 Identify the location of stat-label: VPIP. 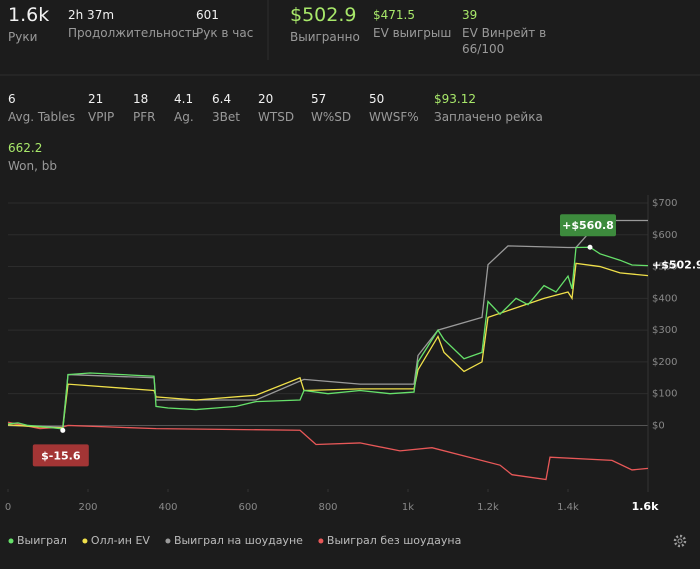
(101, 117).